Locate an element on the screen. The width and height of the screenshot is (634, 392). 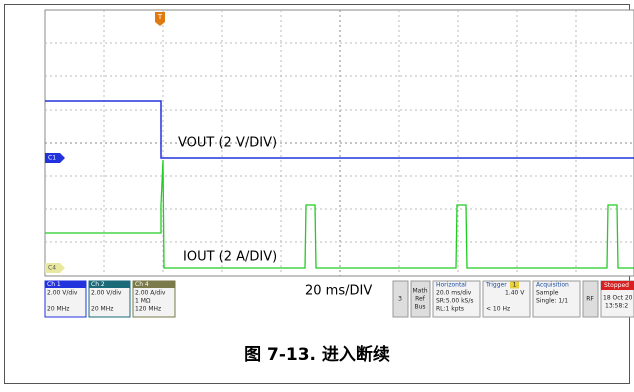
trigger-label: T is located at coordinates (160, 17).